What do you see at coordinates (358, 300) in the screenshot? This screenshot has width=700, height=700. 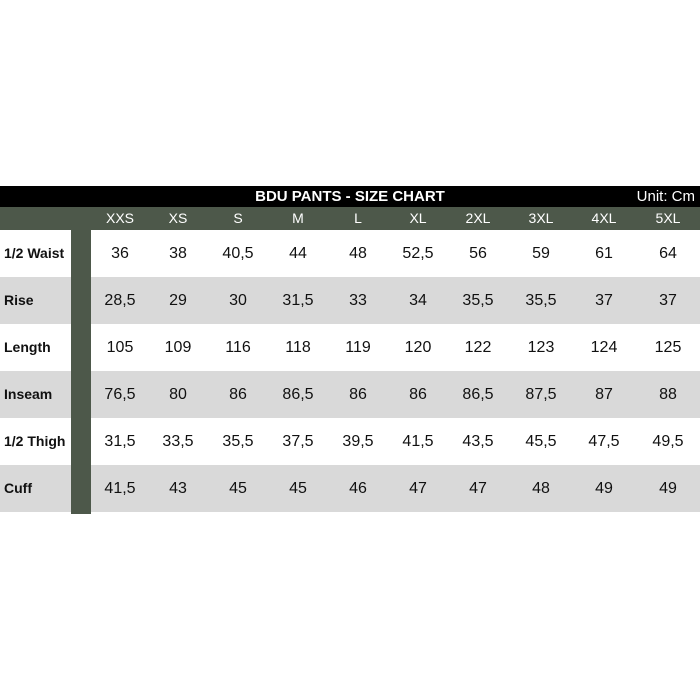 I see `table-cell: 33` at bounding box center [358, 300].